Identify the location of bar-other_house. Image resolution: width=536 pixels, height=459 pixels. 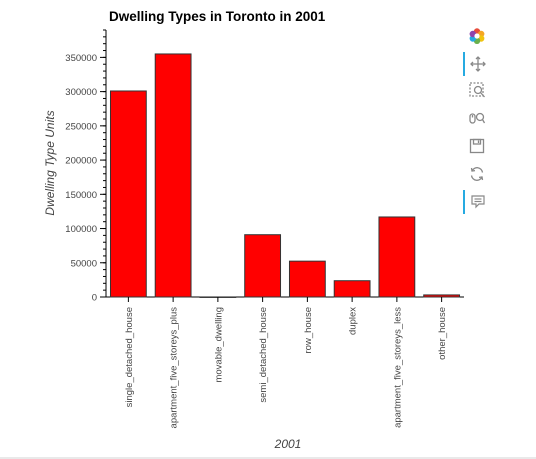
(442, 296).